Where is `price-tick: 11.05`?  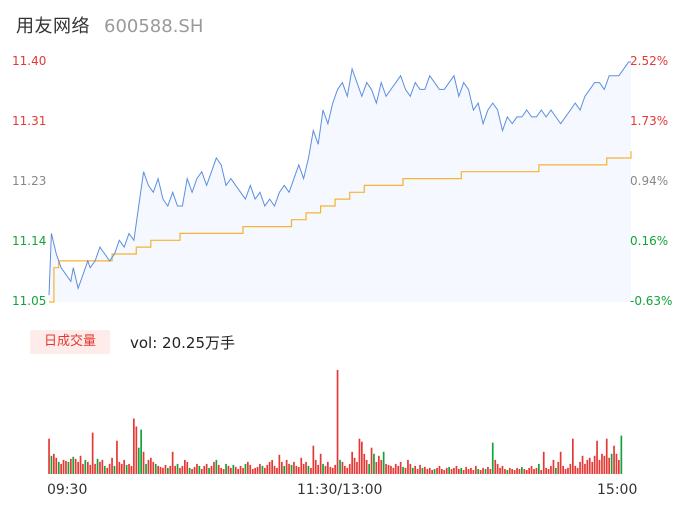
price-tick: 11.05 is located at coordinates (29, 301).